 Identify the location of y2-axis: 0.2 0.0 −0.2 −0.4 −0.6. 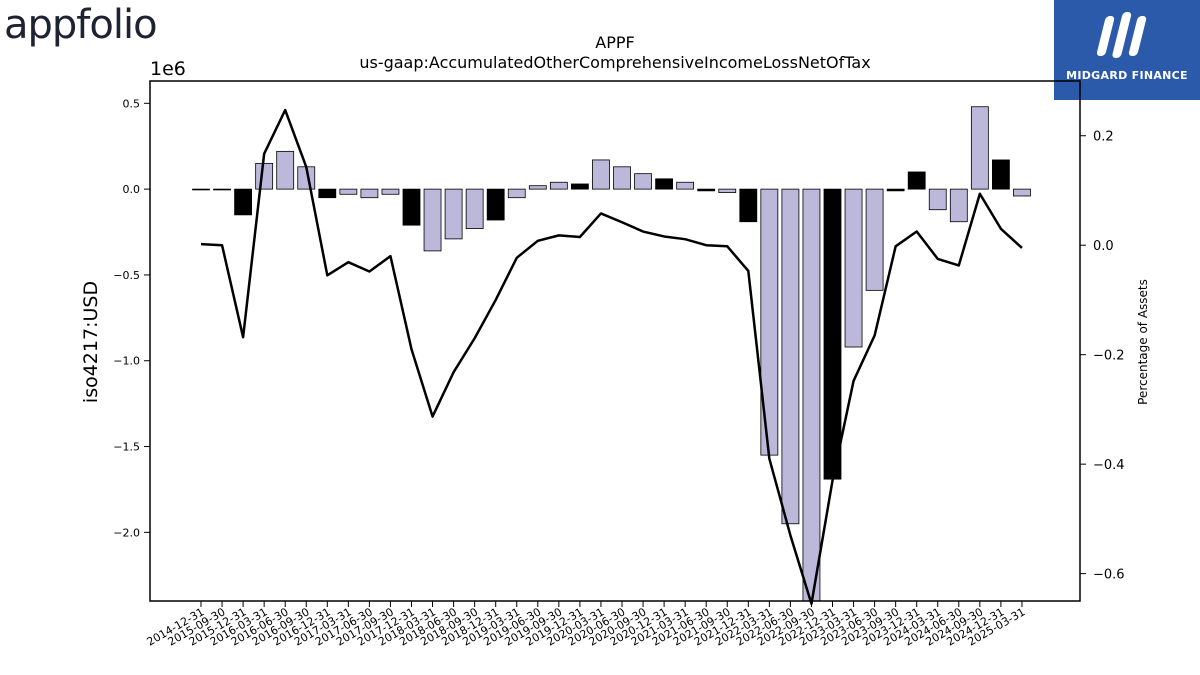
(1102, 356).